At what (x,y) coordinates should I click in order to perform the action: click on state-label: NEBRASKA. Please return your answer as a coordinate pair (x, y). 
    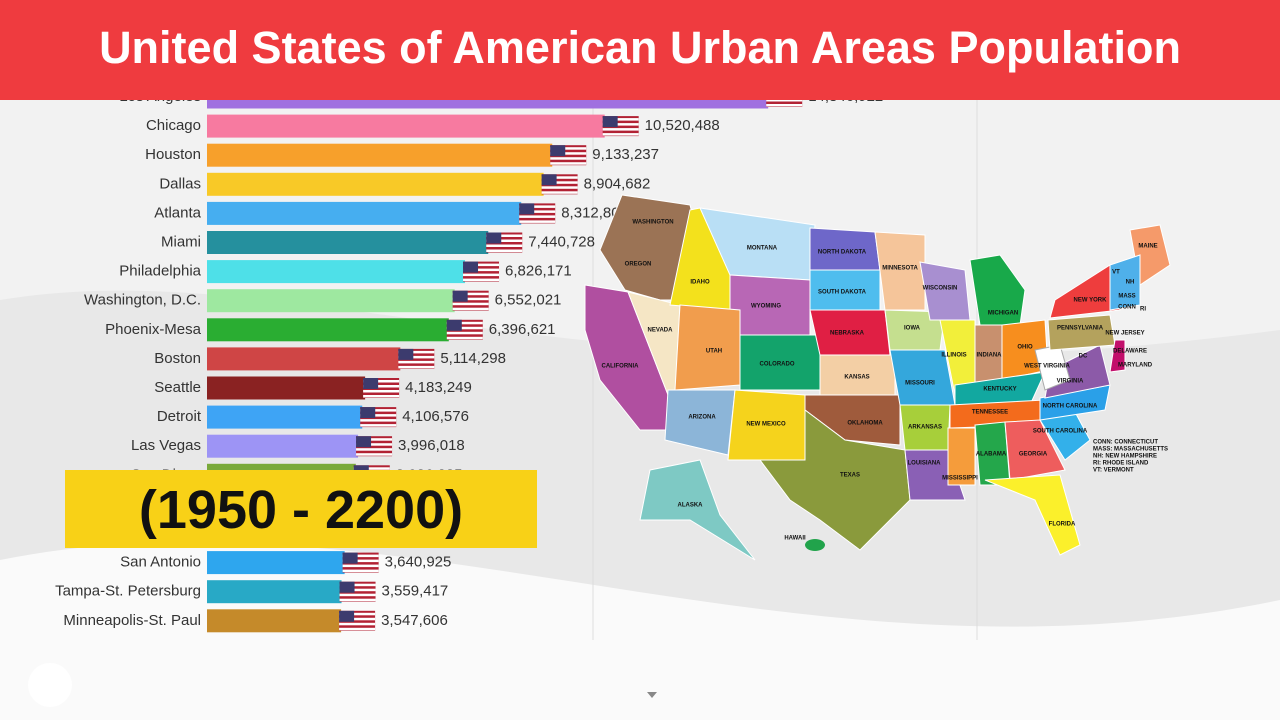
    Looking at the image, I should click on (847, 334).